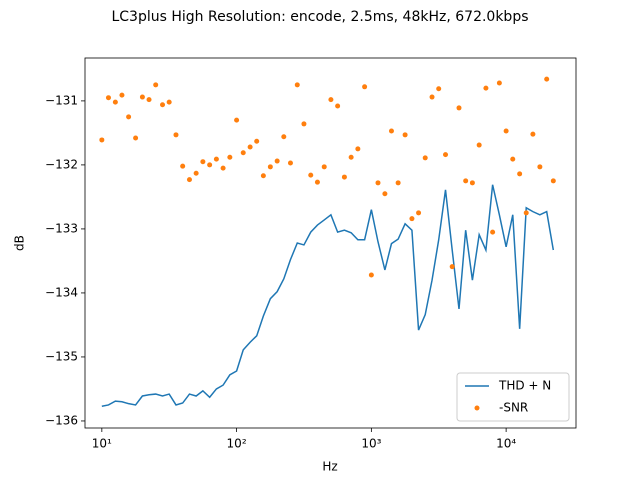 This screenshot has height=480, width=640. What do you see at coordinates (102, 444) in the screenshot?
I see `x-tick-label: 10¹` at bounding box center [102, 444].